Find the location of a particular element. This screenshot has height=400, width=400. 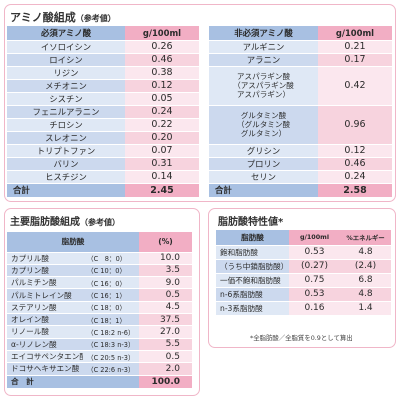

fatty-acid-properties-title: 脂肪酸特性値* is located at coordinates (250, 220).